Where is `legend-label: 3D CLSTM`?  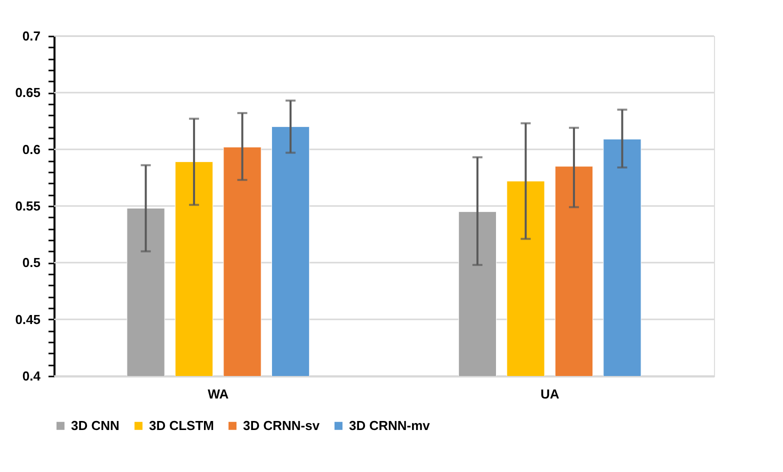 legend-label: 3D CLSTM is located at coordinates (181, 425).